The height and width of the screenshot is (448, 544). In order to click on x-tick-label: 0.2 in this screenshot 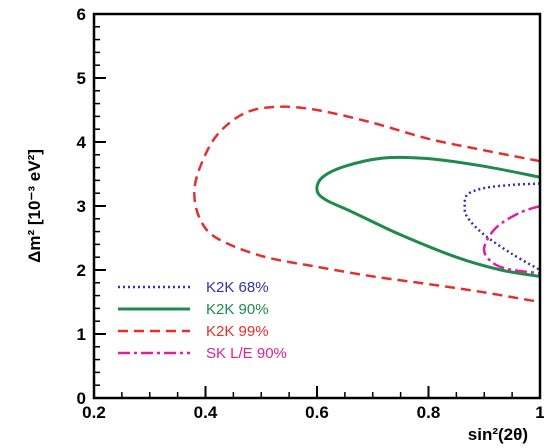, I will do `click(94, 412)`.